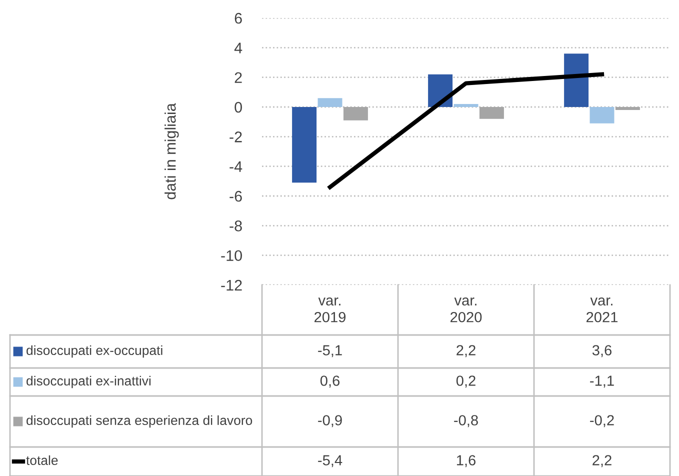  What do you see at coordinates (236, 196) in the screenshot?
I see `y-tick-label: -6` at bounding box center [236, 196].